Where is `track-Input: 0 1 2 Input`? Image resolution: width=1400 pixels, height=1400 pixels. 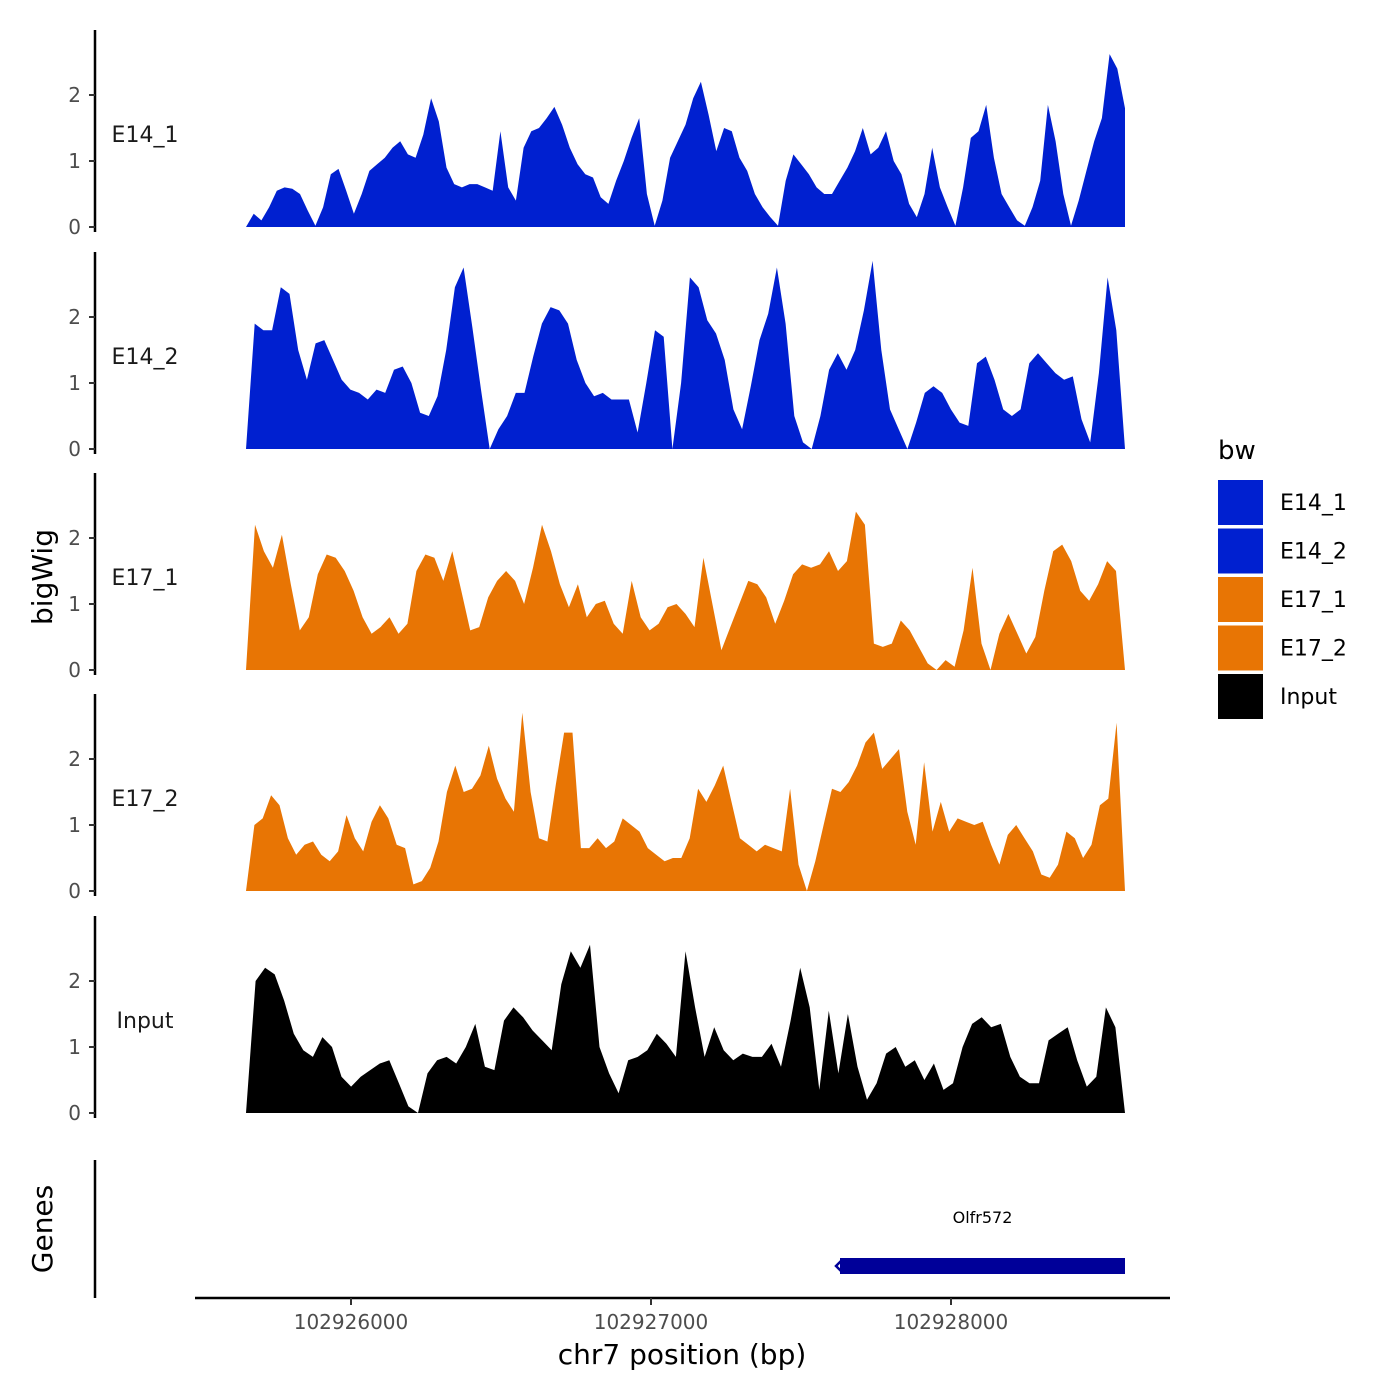
track-Input: 0 1 2 Input is located at coordinates (596, 1020).